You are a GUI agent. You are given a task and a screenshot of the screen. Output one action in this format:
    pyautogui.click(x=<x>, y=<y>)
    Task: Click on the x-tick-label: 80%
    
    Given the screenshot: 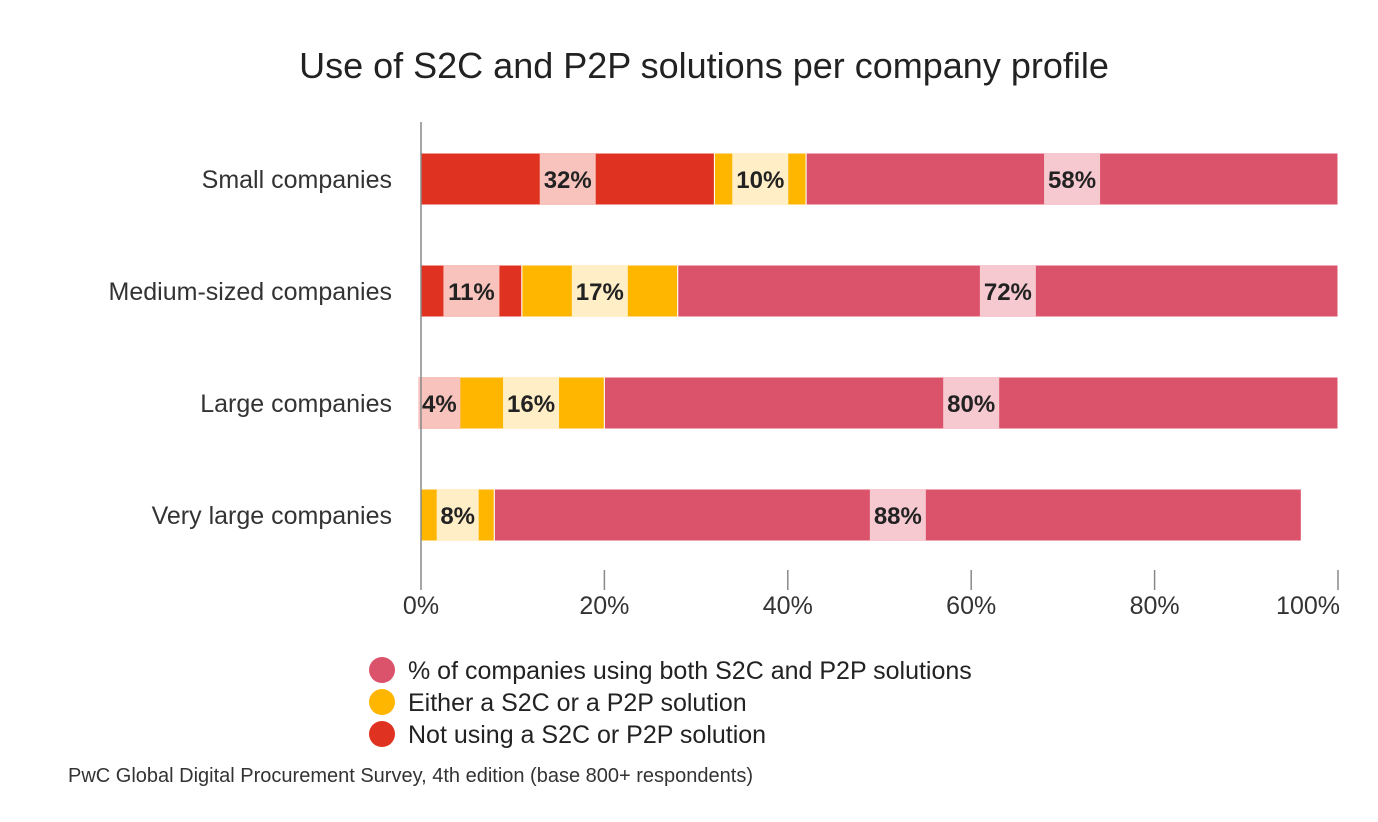 What is the action you would take?
    pyautogui.click(x=1155, y=606)
    